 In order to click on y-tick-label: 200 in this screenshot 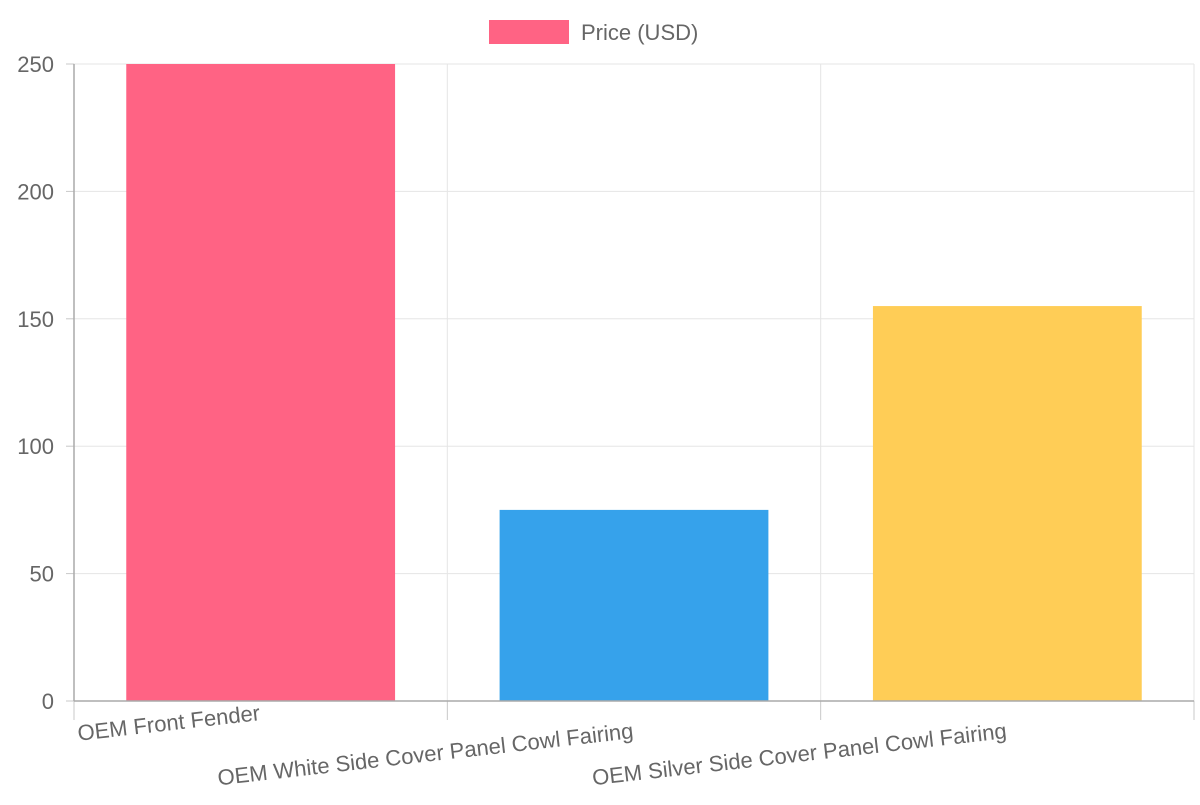, I will do `click(35, 191)`.